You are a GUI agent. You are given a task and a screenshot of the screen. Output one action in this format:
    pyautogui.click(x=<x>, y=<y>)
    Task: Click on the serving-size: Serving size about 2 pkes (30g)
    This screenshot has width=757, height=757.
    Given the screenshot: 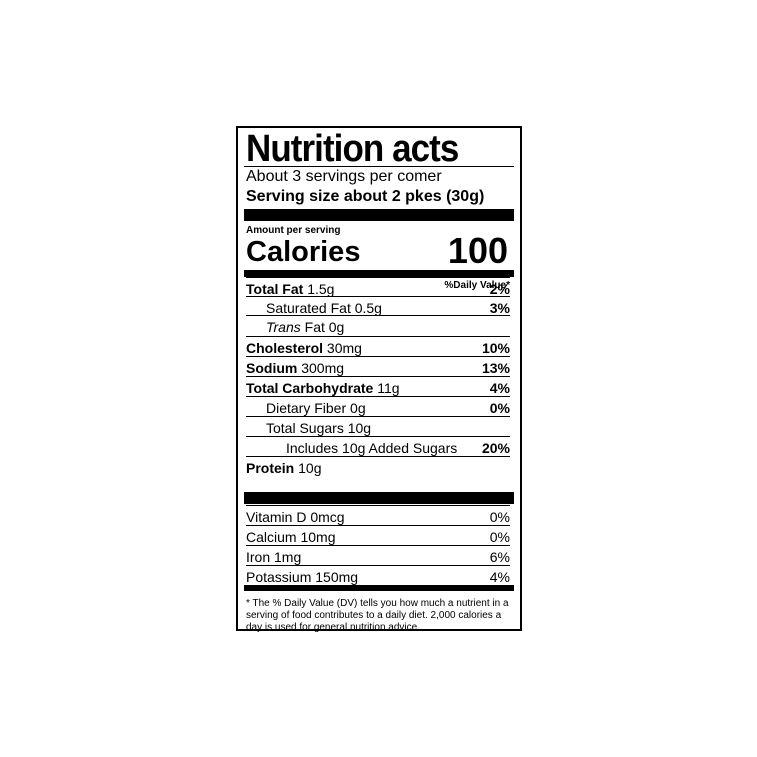 What is the action you would take?
    pyautogui.click(x=365, y=196)
    